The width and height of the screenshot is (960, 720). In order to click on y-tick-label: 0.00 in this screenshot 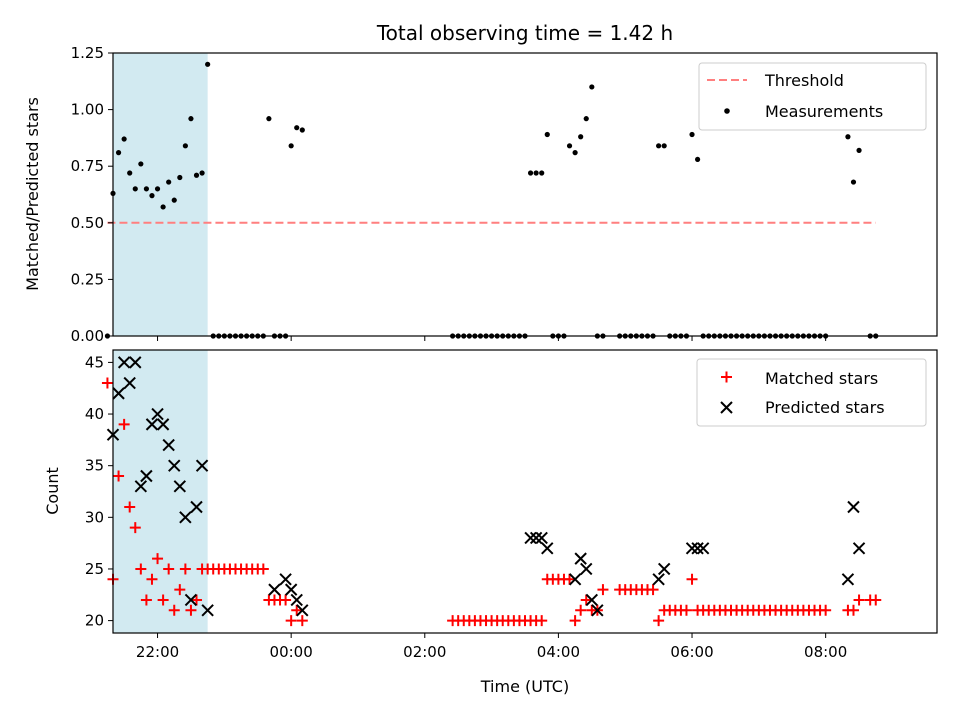, I will do `click(87, 336)`.